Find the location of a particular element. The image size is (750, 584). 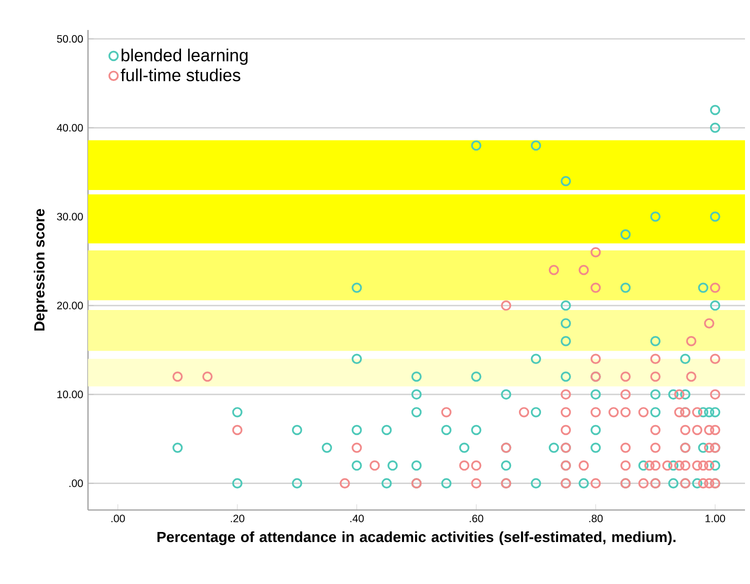

x-tick-label: .40 is located at coordinates (357, 518).